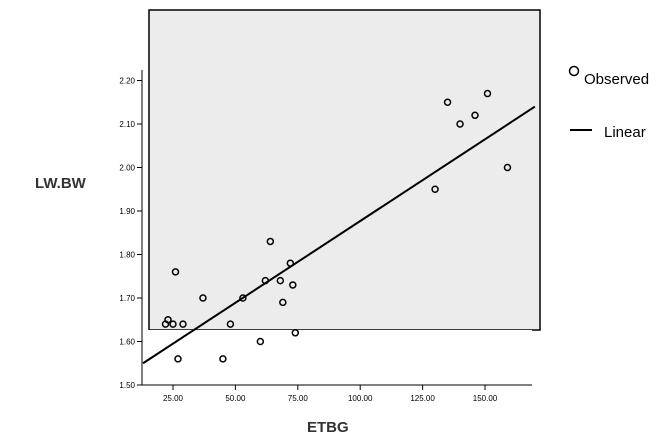 The width and height of the screenshot is (669, 439). What do you see at coordinates (61, 183) in the screenshot?
I see `y-axis-title: LW.BW` at bounding box center [61, 183].